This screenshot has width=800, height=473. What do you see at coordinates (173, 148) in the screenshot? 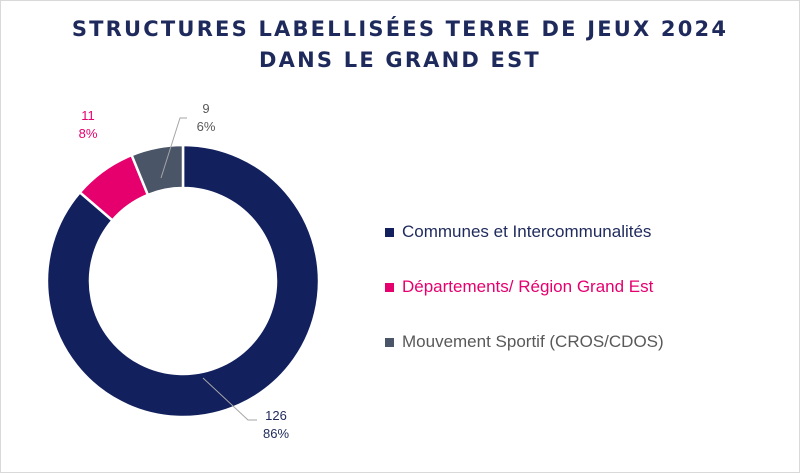
I see `leader-line-mouvement-sportif-cros-cdos` at bounding box center [173, 148].